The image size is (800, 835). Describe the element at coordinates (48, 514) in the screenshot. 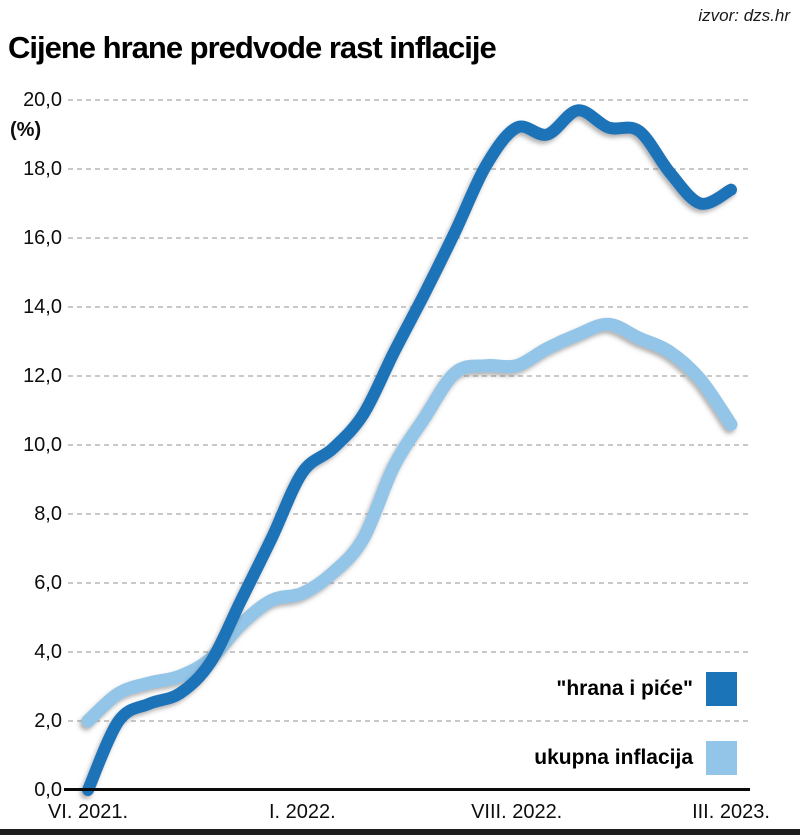

I see `y-tick-label: 8,0` at that location.